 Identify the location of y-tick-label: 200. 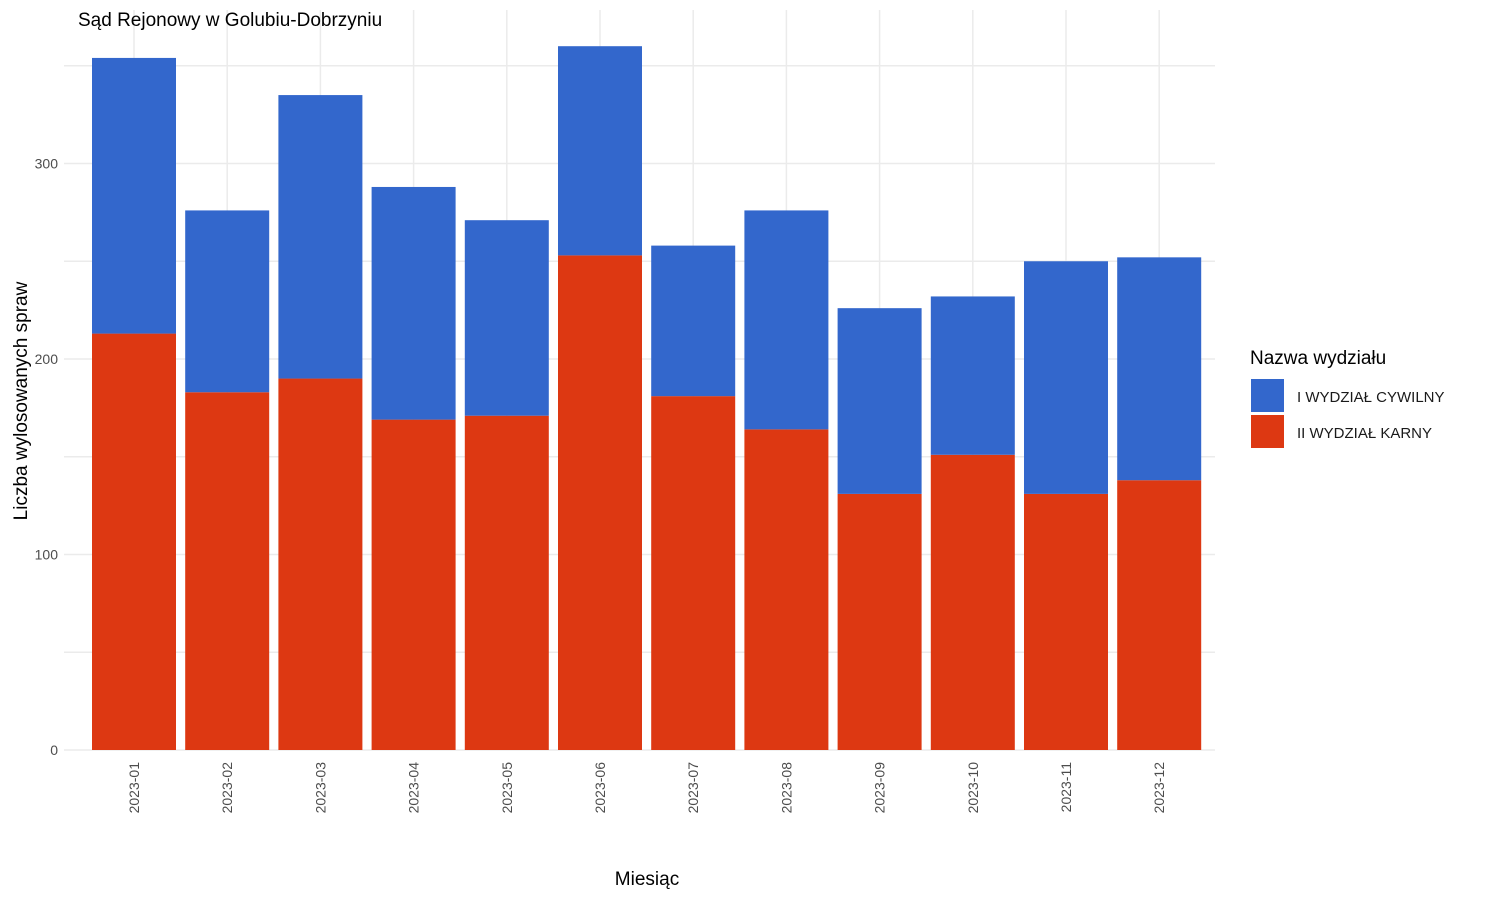
(47, 359).